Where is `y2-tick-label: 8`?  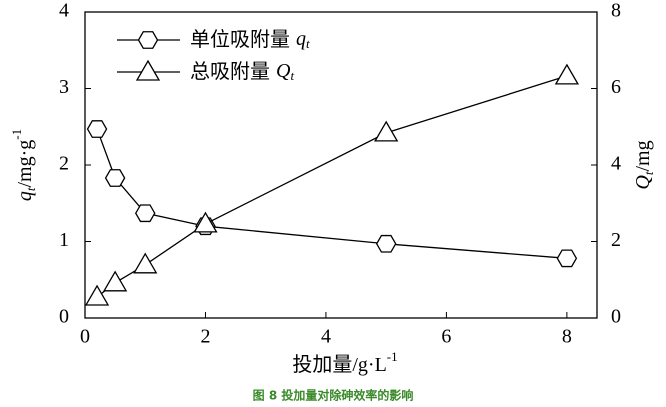 y2-tick-label: 8 is located at coordinates (616, 11).